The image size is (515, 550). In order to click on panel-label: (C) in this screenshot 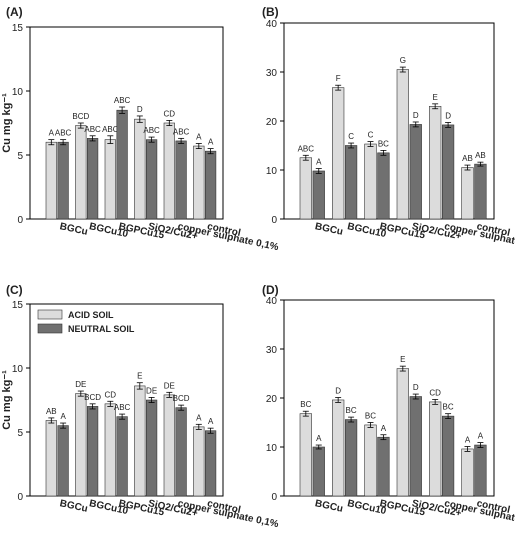, I will do `click(14, 290)`.